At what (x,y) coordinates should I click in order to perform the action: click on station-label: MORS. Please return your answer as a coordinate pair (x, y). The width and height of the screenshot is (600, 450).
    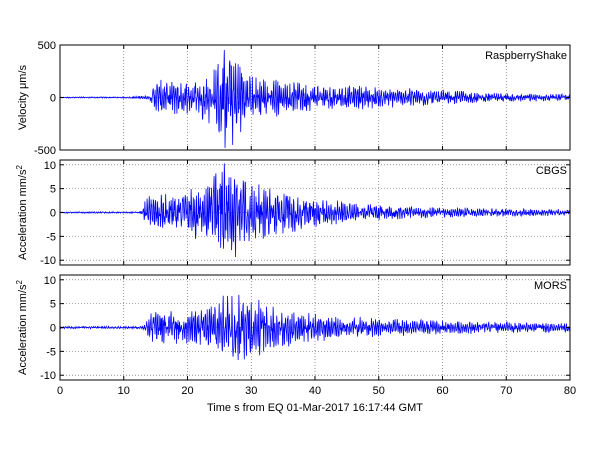
    Looking at the image, I should click on (550, 286).